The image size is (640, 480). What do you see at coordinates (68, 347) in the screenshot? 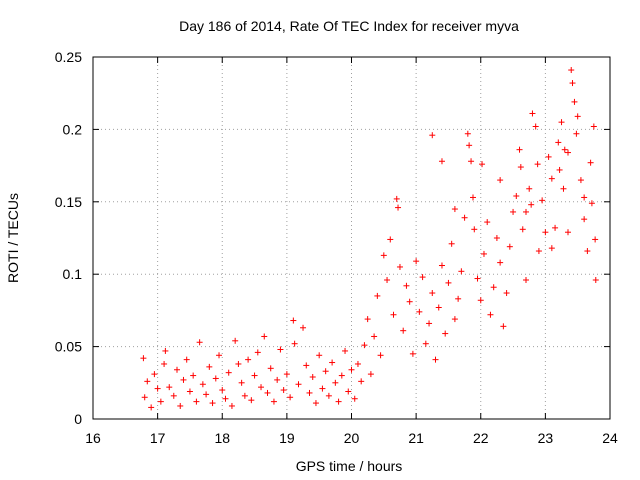
I see `y-tick-label: 0.05` at bounding box center [68, 347].